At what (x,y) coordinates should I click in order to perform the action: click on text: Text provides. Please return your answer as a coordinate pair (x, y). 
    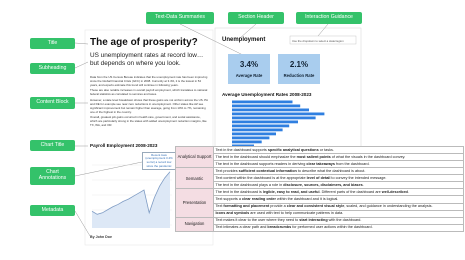
    Looking at the image, I should click on (227, 170).